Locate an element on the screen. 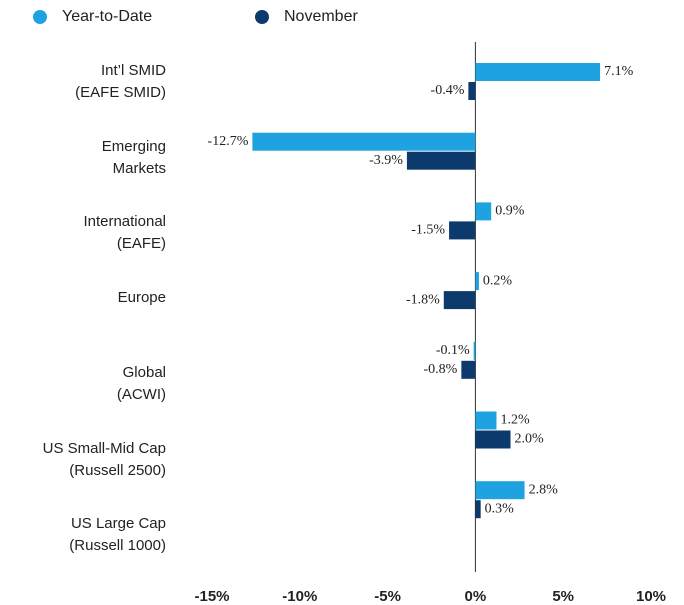 This screenshot has height=605, width=684. x-tick-label: -10% is located at coordinates (299, 596).